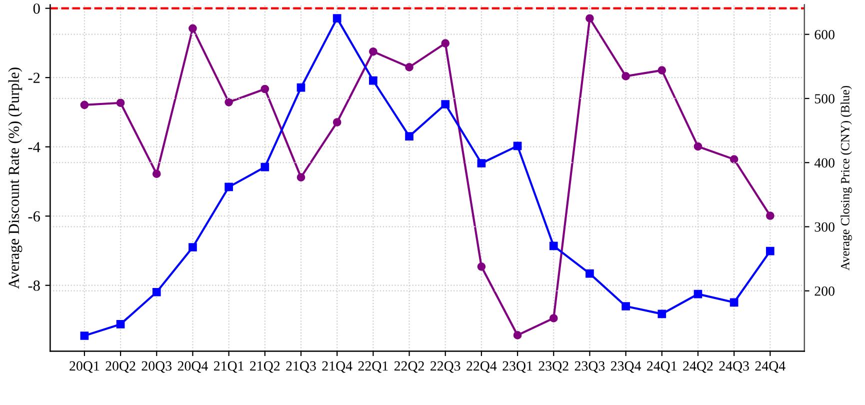  I want to click on y2-tick-label: 600, so click(824, 35).